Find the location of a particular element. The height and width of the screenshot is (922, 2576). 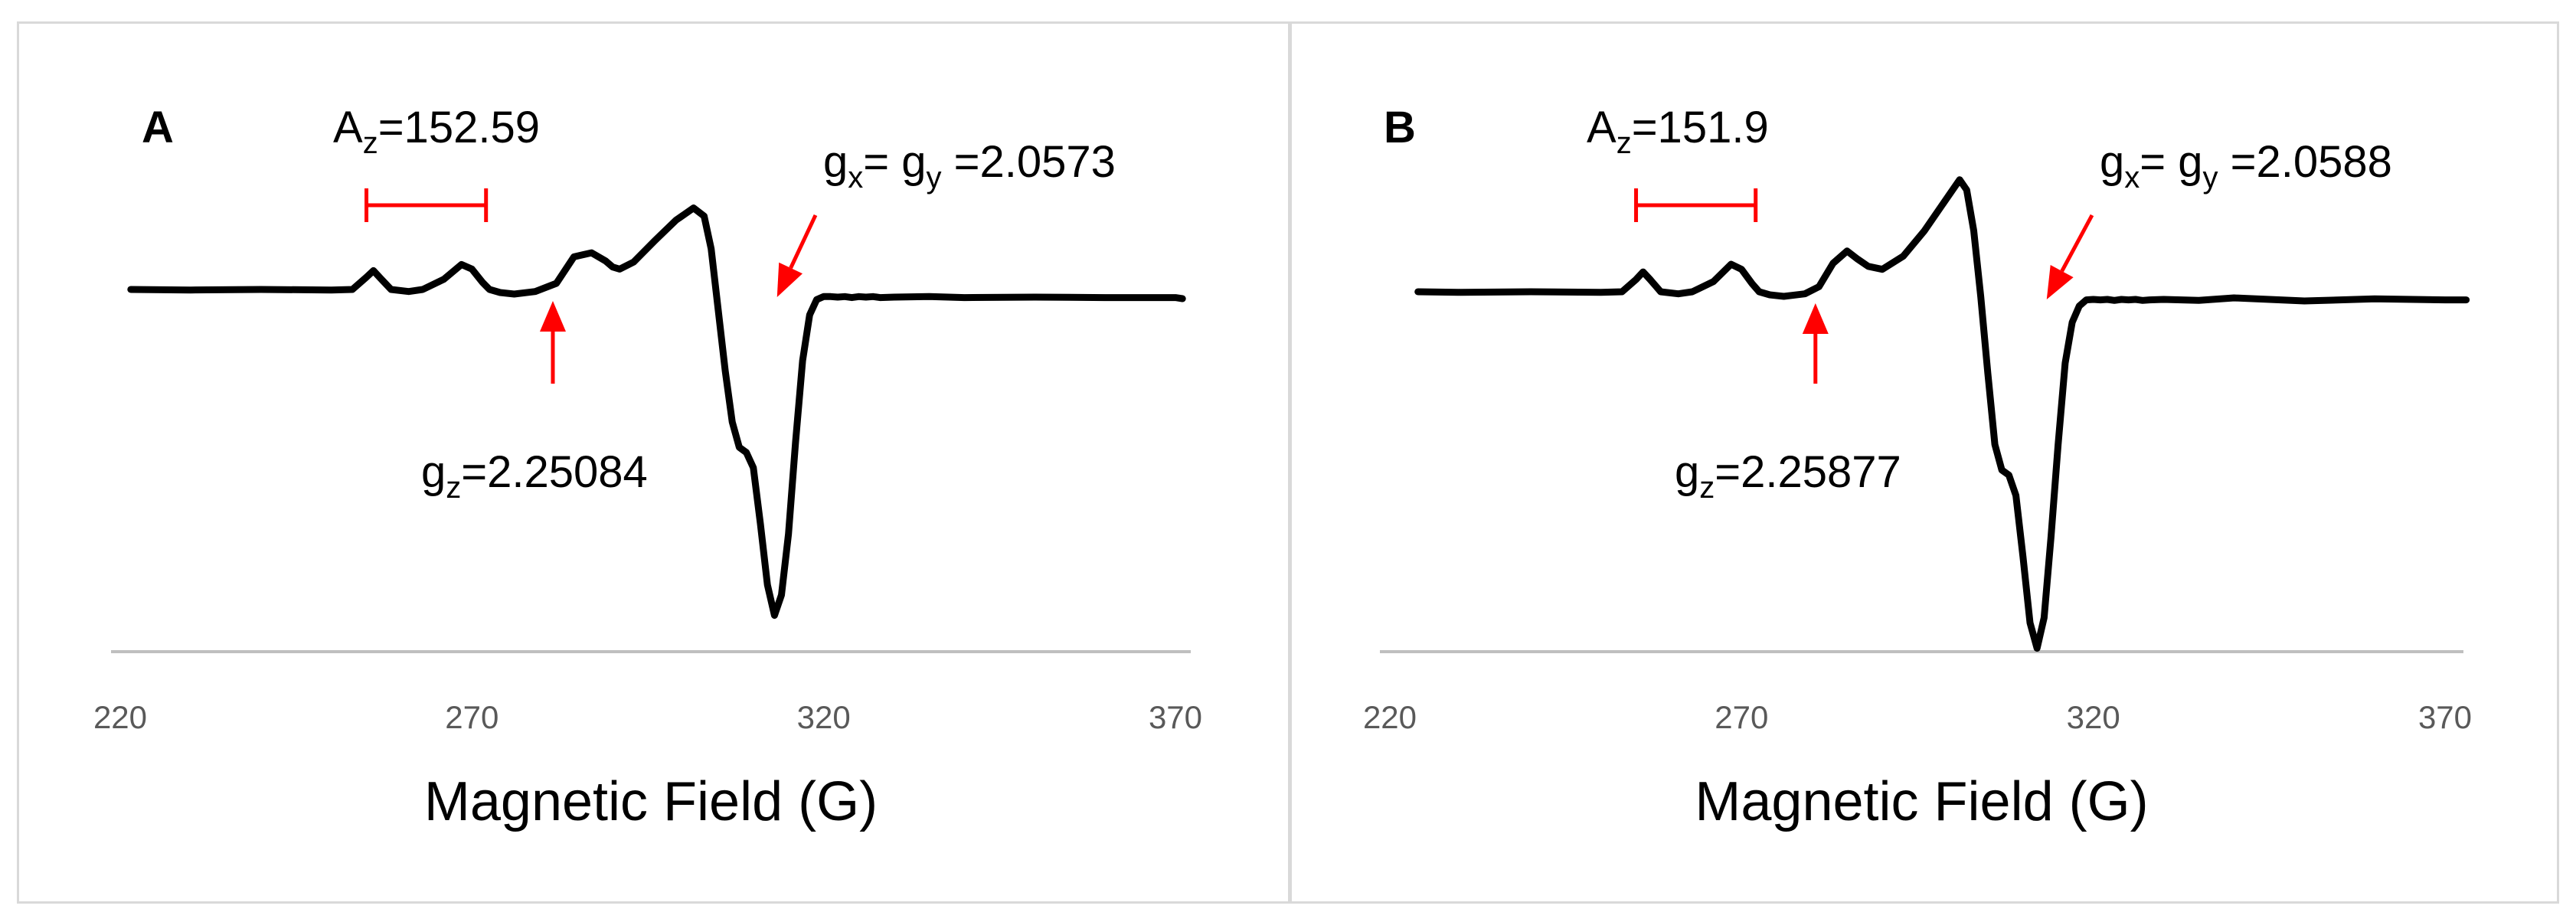

gxy-annotation: gx= gy =2.0588 is located at coordinates (2246, 166).